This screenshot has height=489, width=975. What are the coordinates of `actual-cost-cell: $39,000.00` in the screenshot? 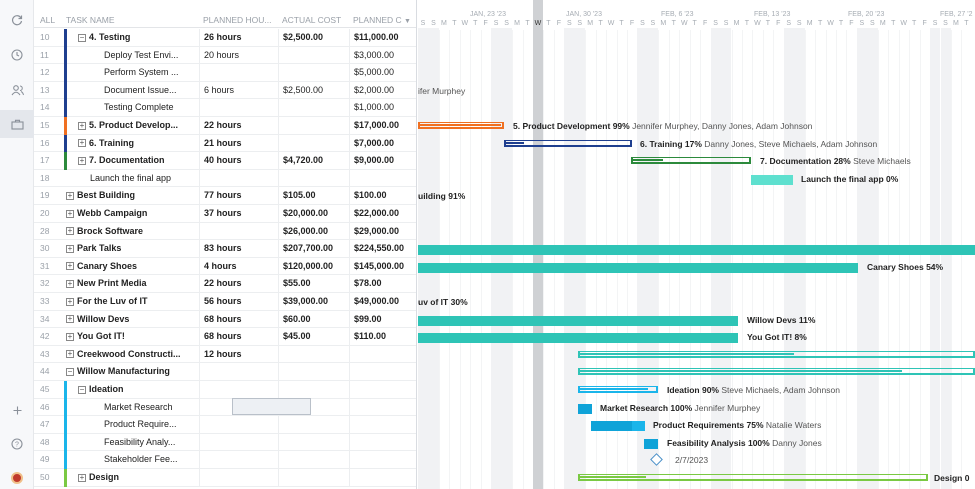 It's located at (313, 302).